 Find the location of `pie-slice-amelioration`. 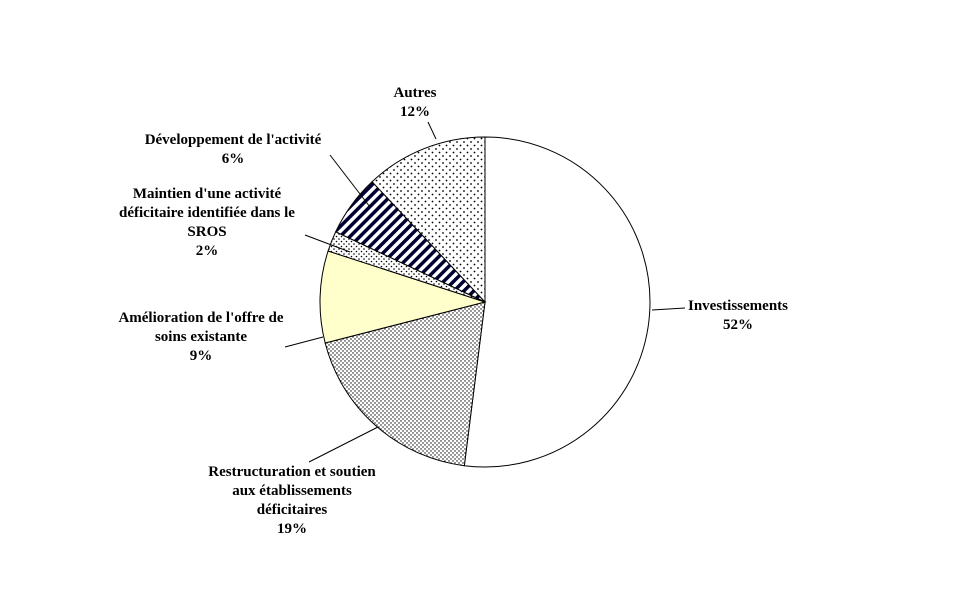

pie-slice-amelioration is located at coordinates (403, 297).